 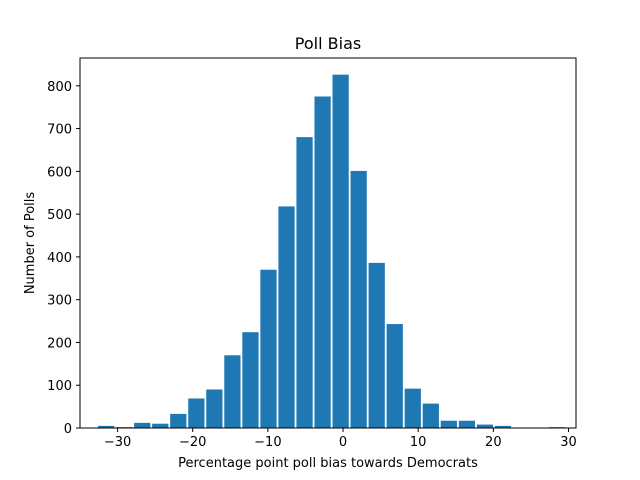 What do you see at coordinates (328, 43) in the screenshot?
I see `chart-title: Poll Bias` at bounding box center [328, 43].